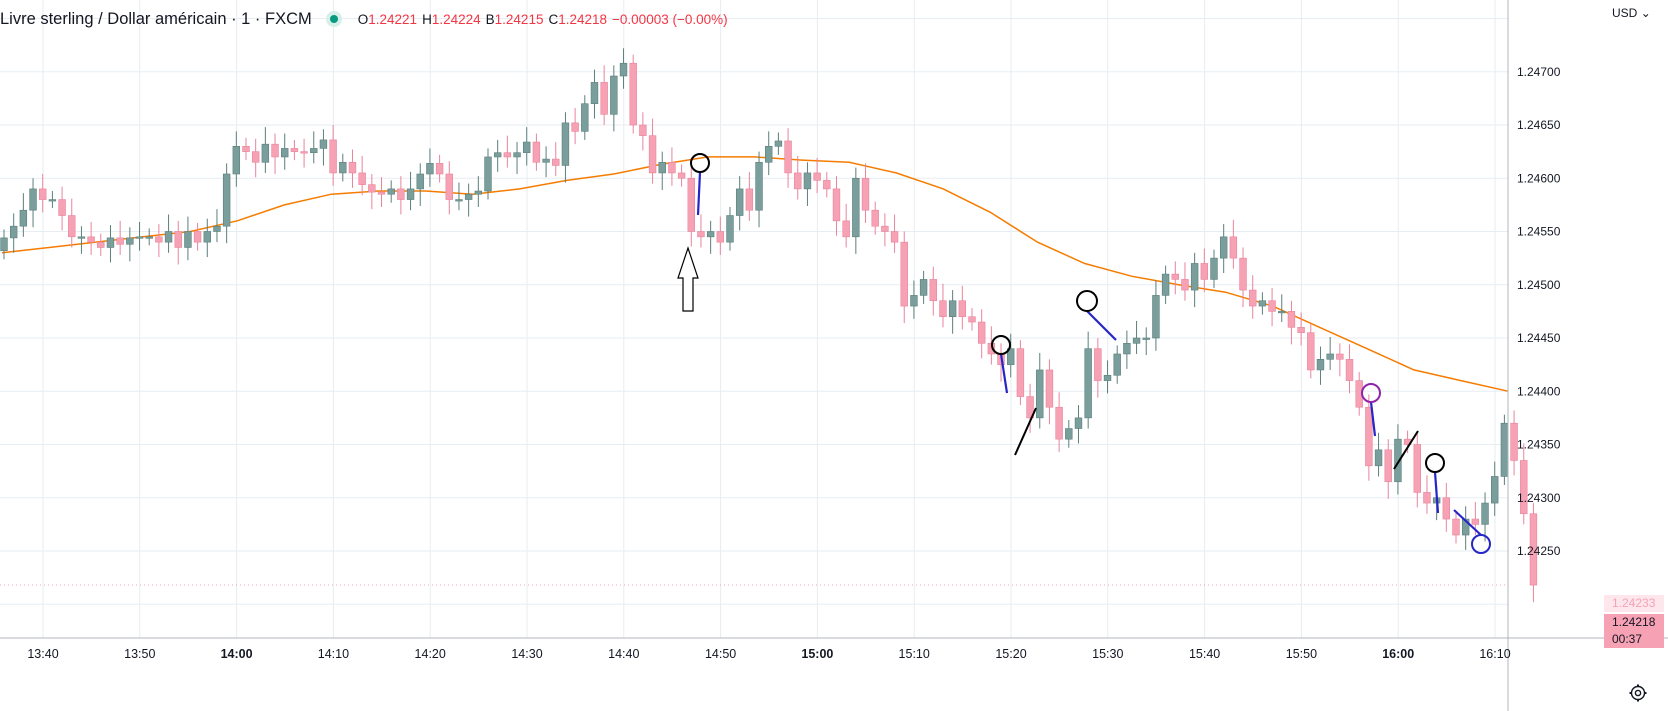 The height and width of the screenshot is (711, 1668). What do you see at coordinates (623, 654) in the screenshot?
I see `time-tick-label: 14:40` at bounding box center [623, 654].